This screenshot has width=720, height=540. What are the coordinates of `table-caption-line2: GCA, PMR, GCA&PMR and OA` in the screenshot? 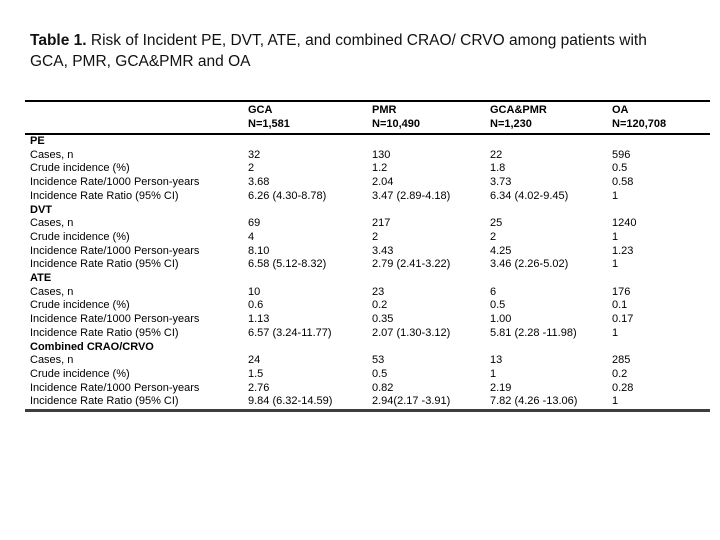 It's located at (140, 61).